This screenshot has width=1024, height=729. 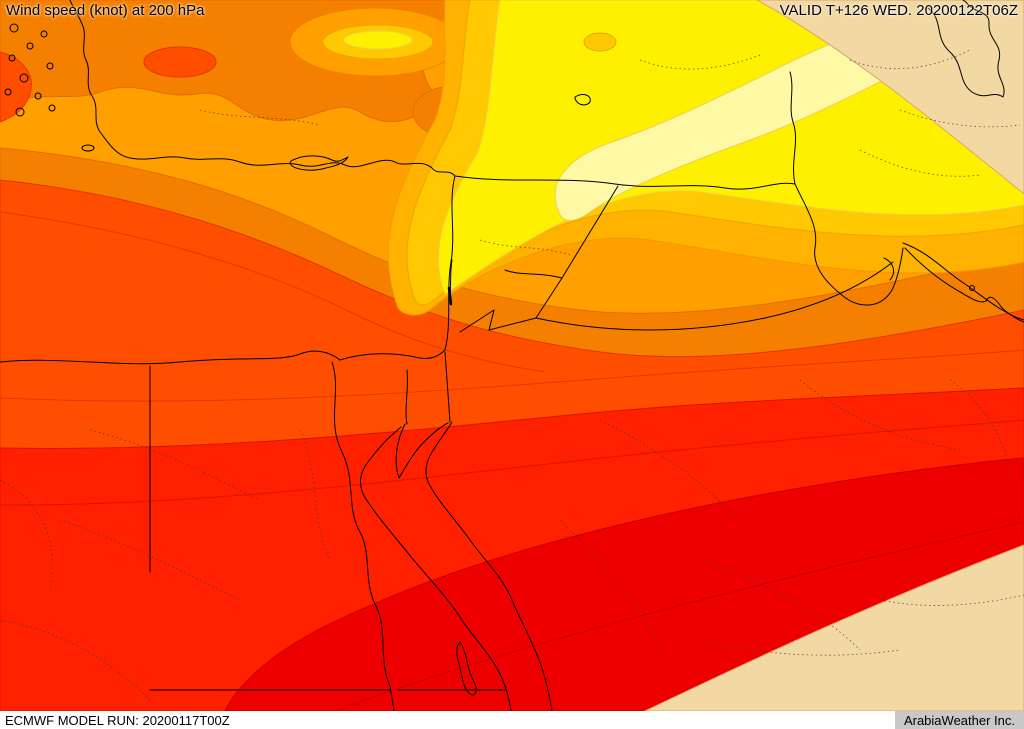 What do you see at coordinates (600, 42) in the screenshot?
I see `patch-gold-in-yellow` at bounding box center [600, 42].